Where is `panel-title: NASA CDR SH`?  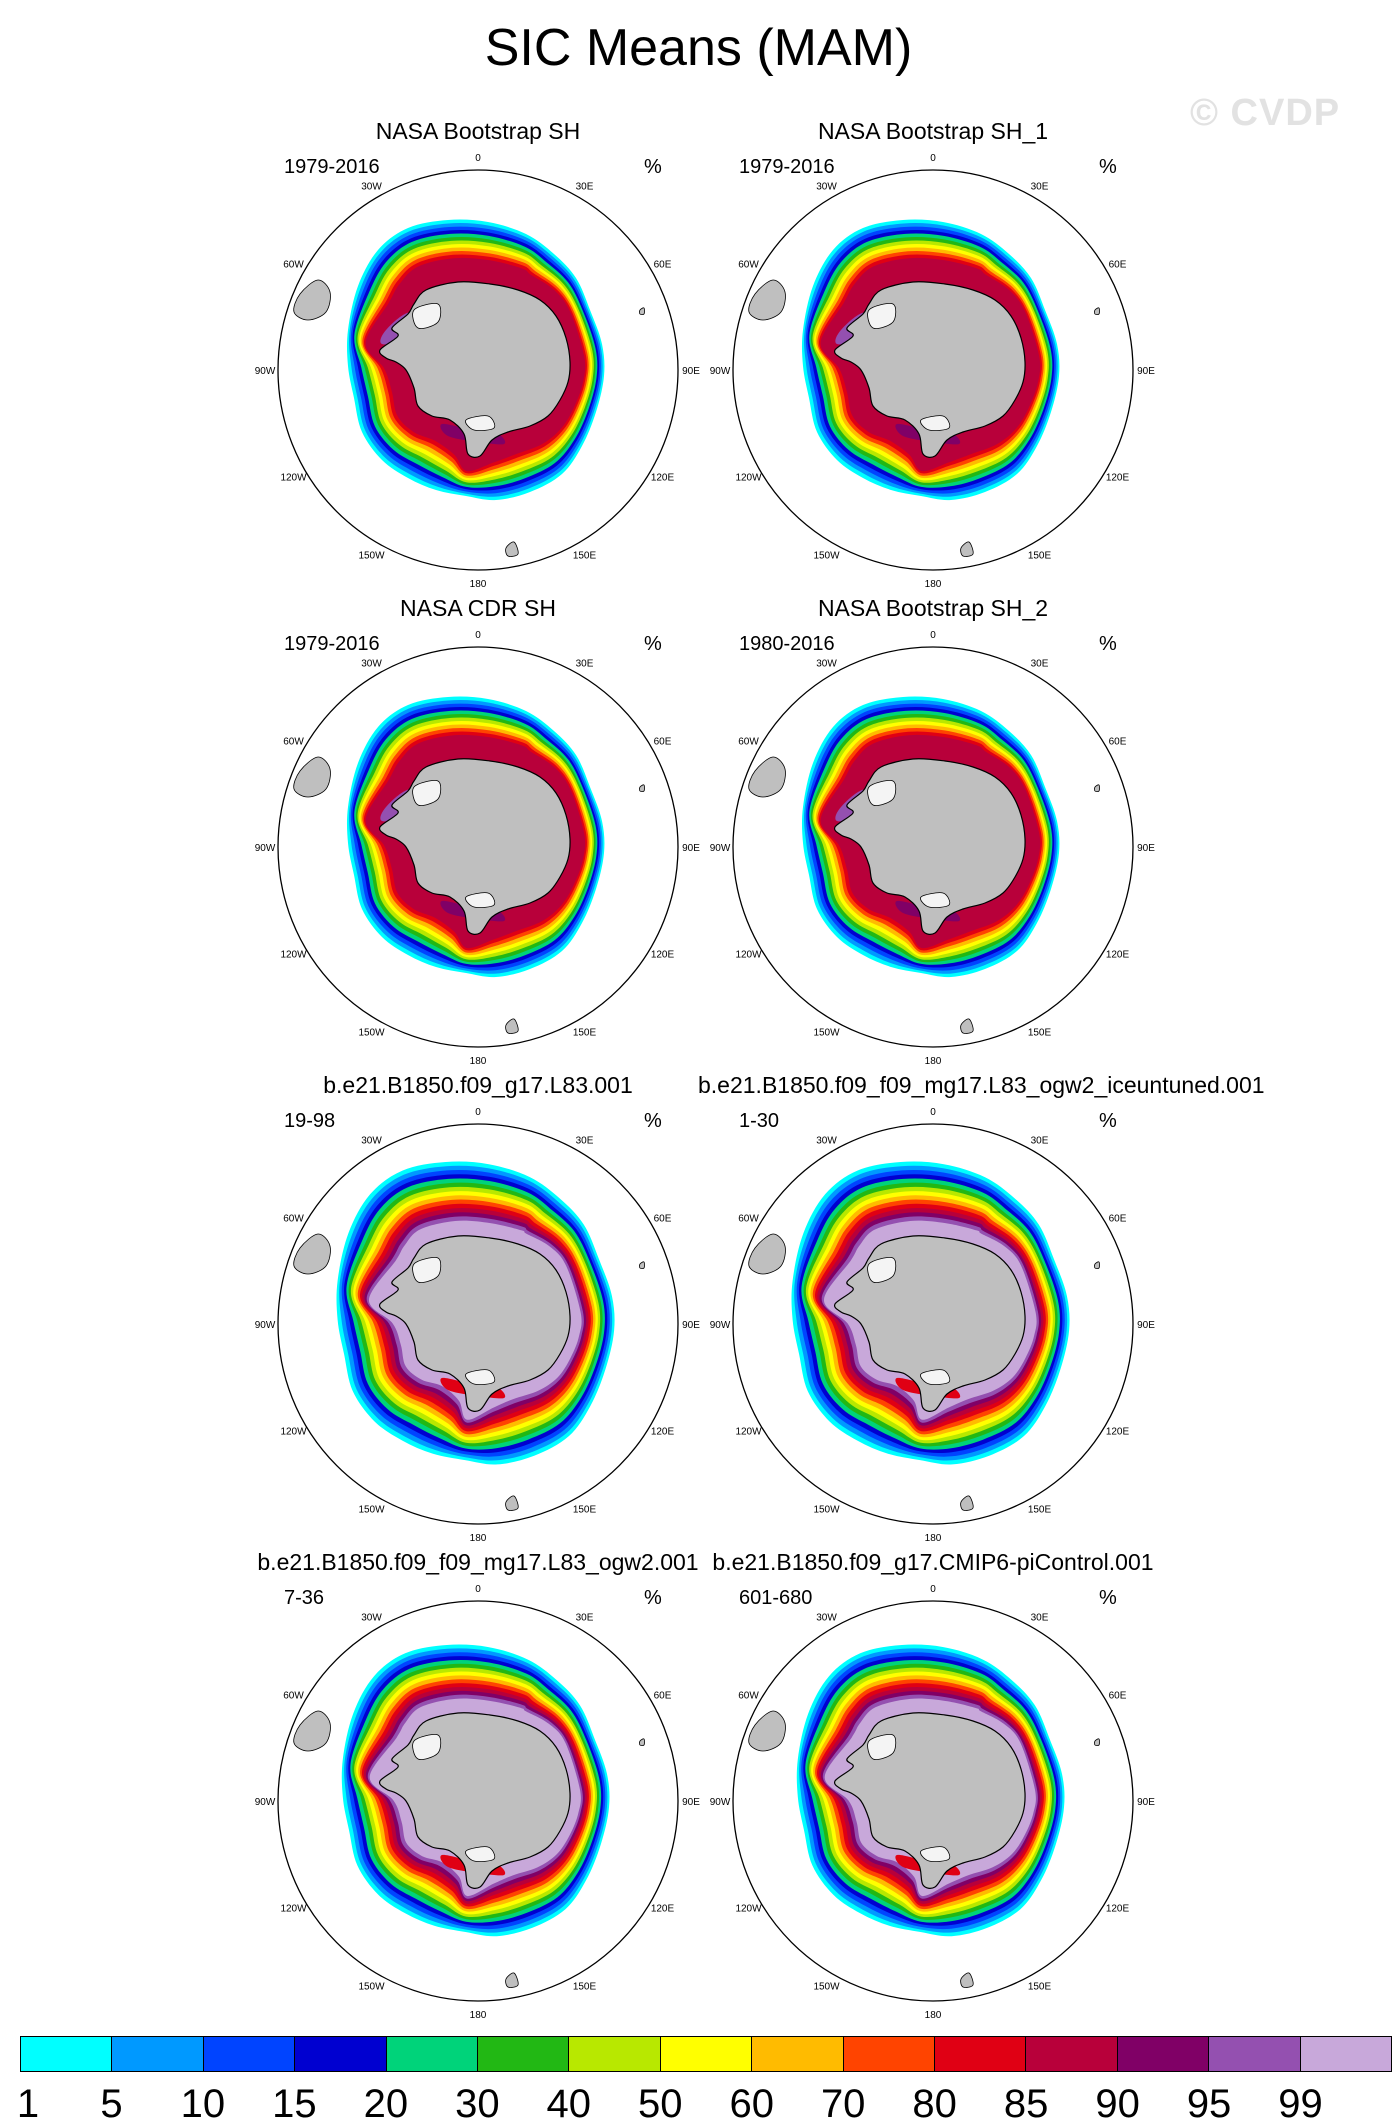 panel-title: NASA CDR SH is located at coordinates (478, 608).